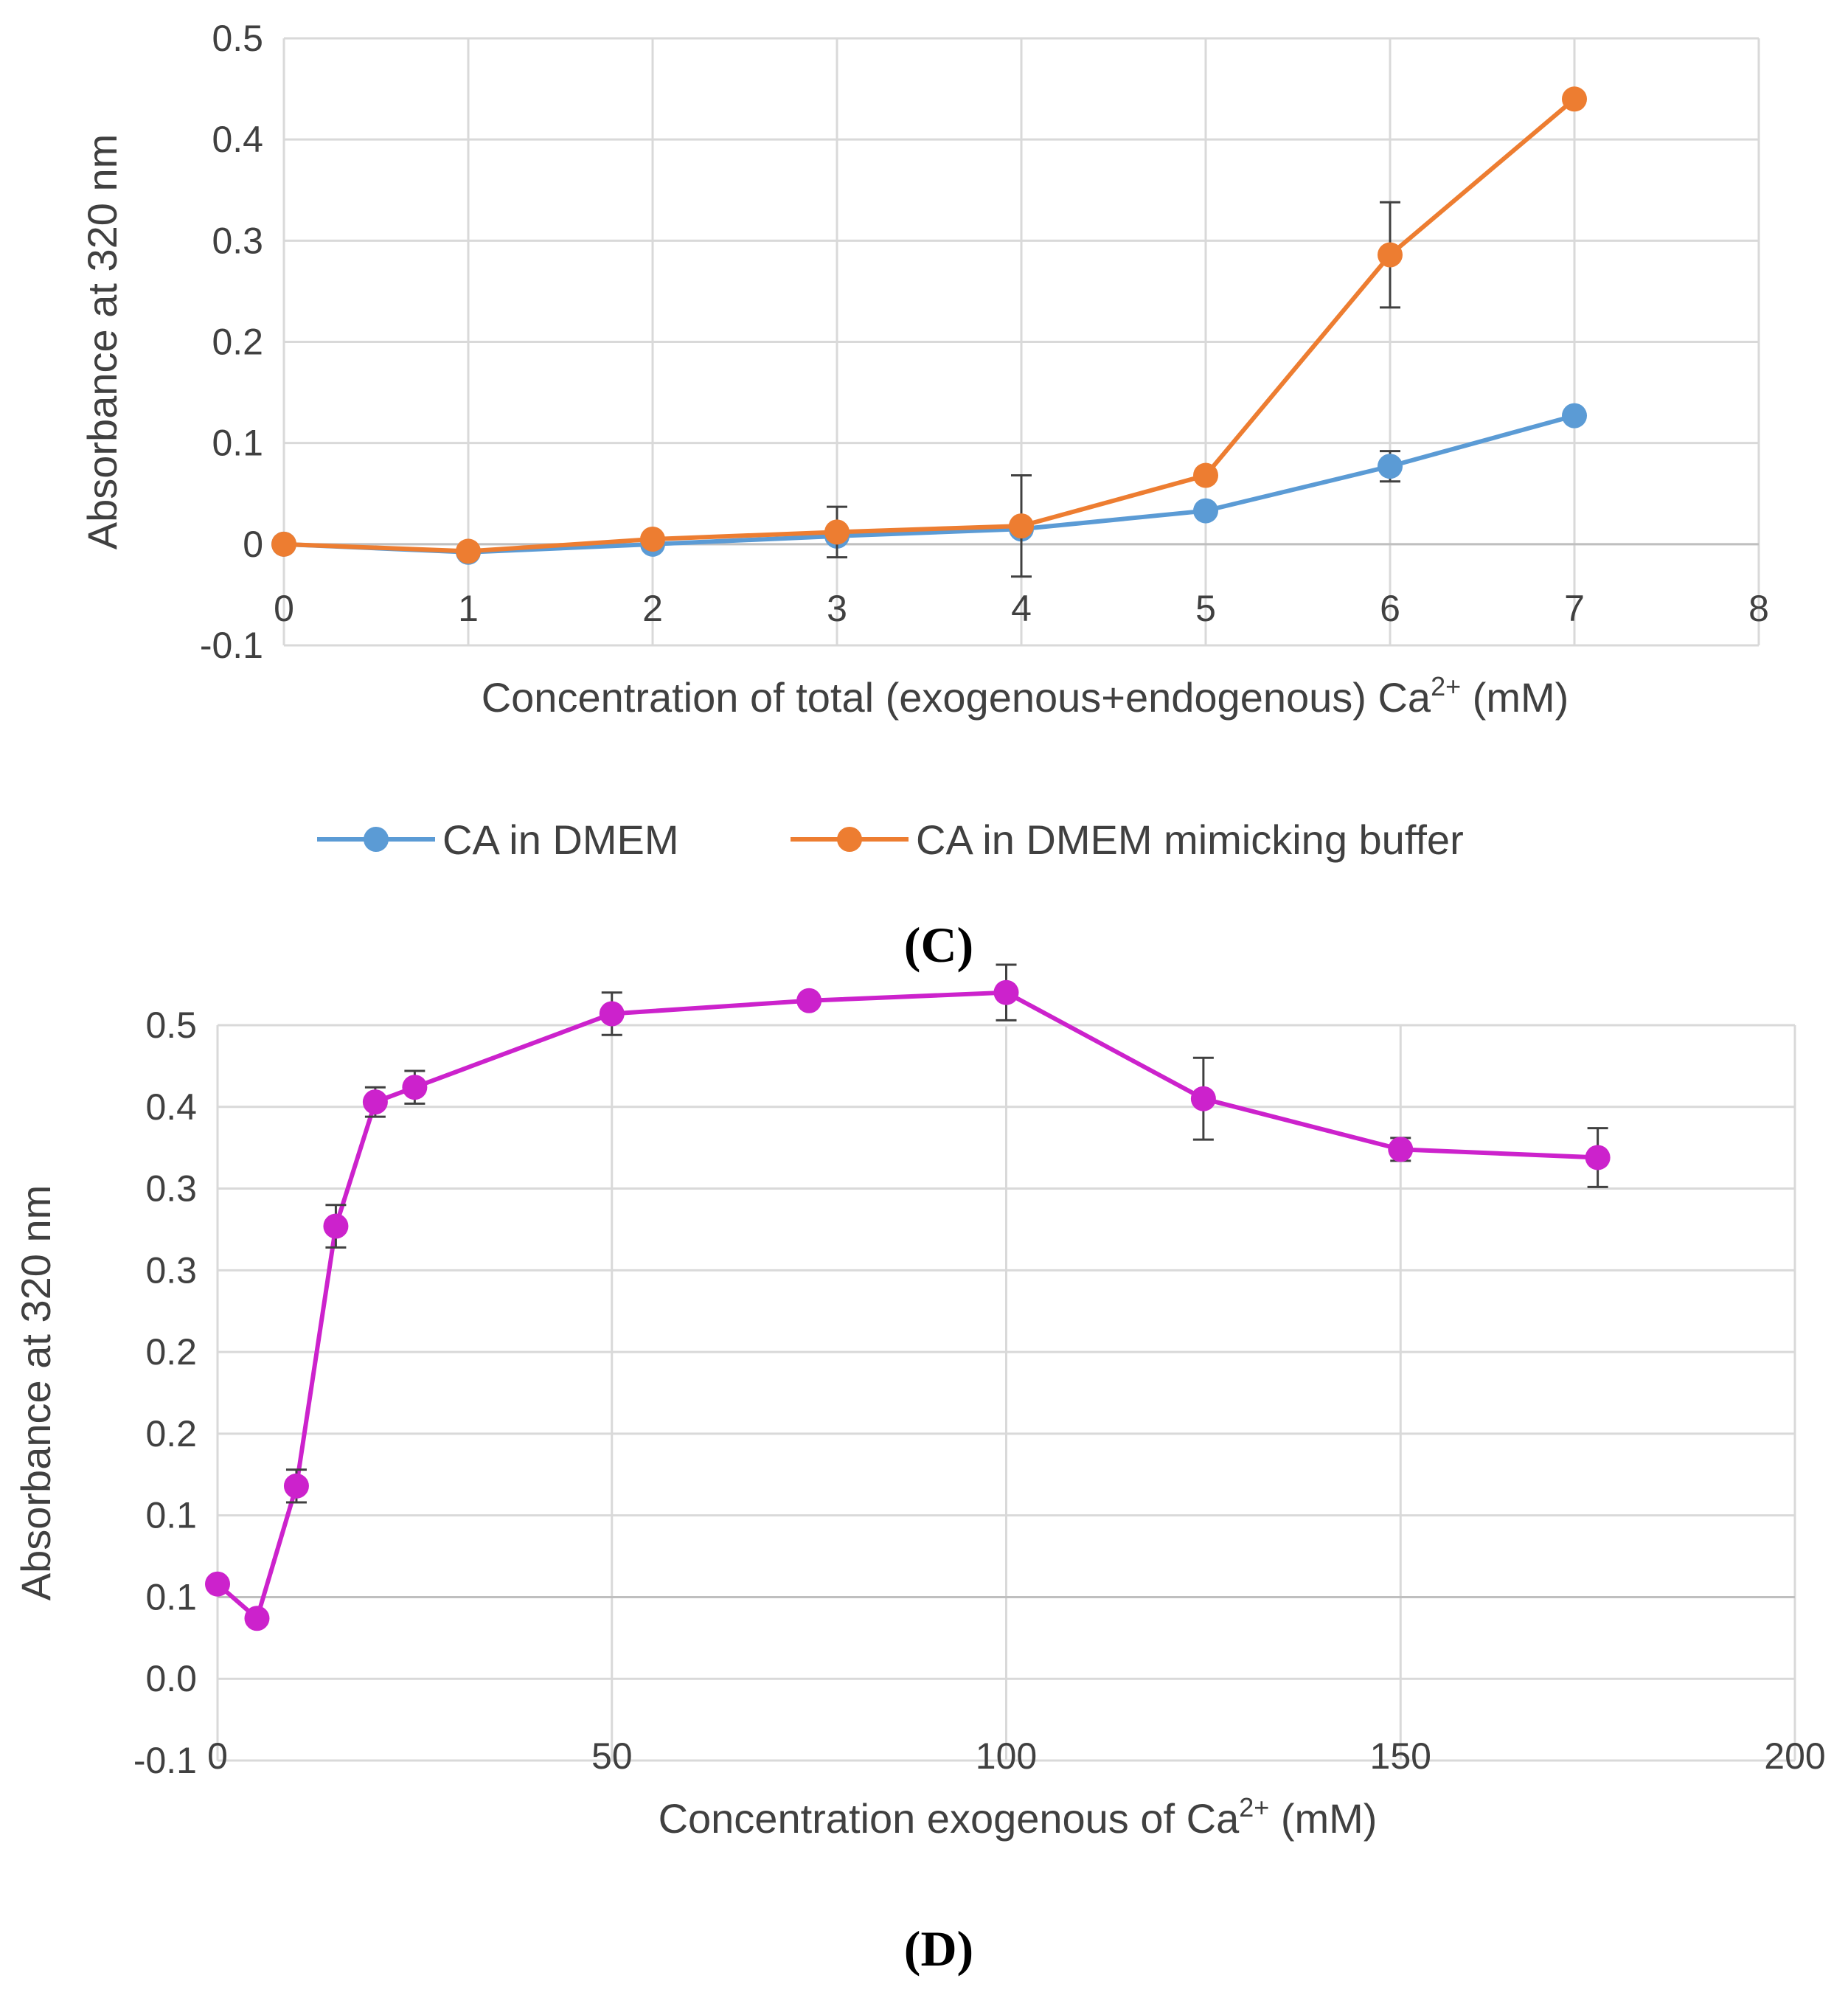  Describe the element at coordinates (1006, 1756) in the screenshot. I see `x-tick-label: 100` at that location.